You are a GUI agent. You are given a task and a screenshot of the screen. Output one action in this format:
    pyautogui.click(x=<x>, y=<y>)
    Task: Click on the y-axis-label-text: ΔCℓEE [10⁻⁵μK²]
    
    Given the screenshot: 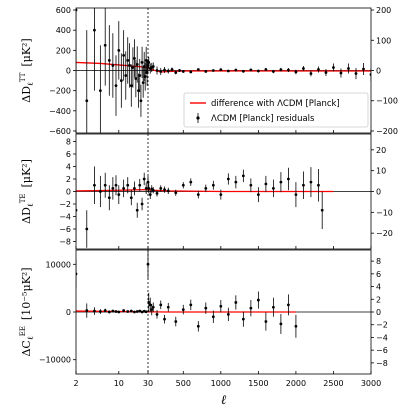 What is the action you would take?
    pyautogui.click(x=27, y=311)
    